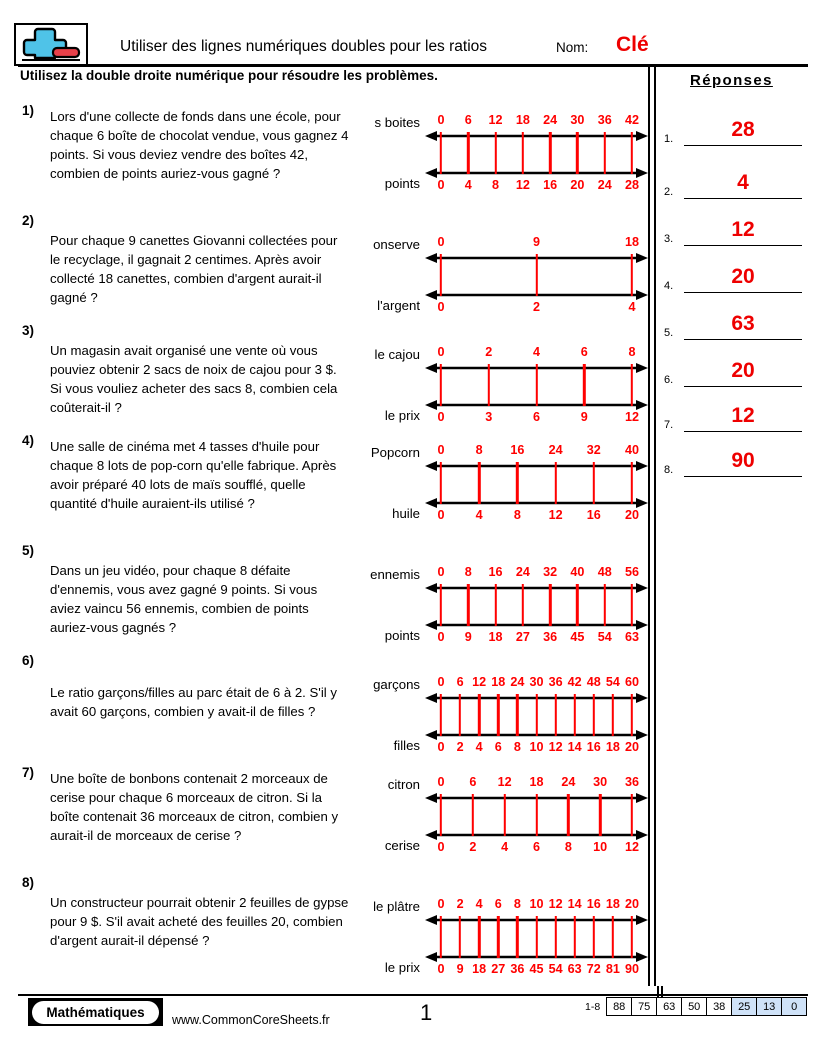  Describe the element at coordinates (600, 847) in the screenshot. I see `number-line-bottom-value: 10` at that location.